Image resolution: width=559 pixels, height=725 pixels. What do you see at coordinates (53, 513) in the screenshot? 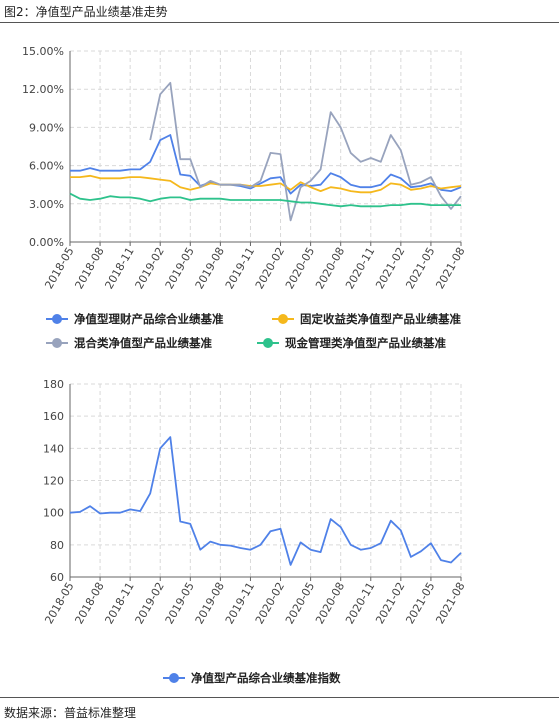
I see `y-tick-label: 100` at bounding box center [53, 513].